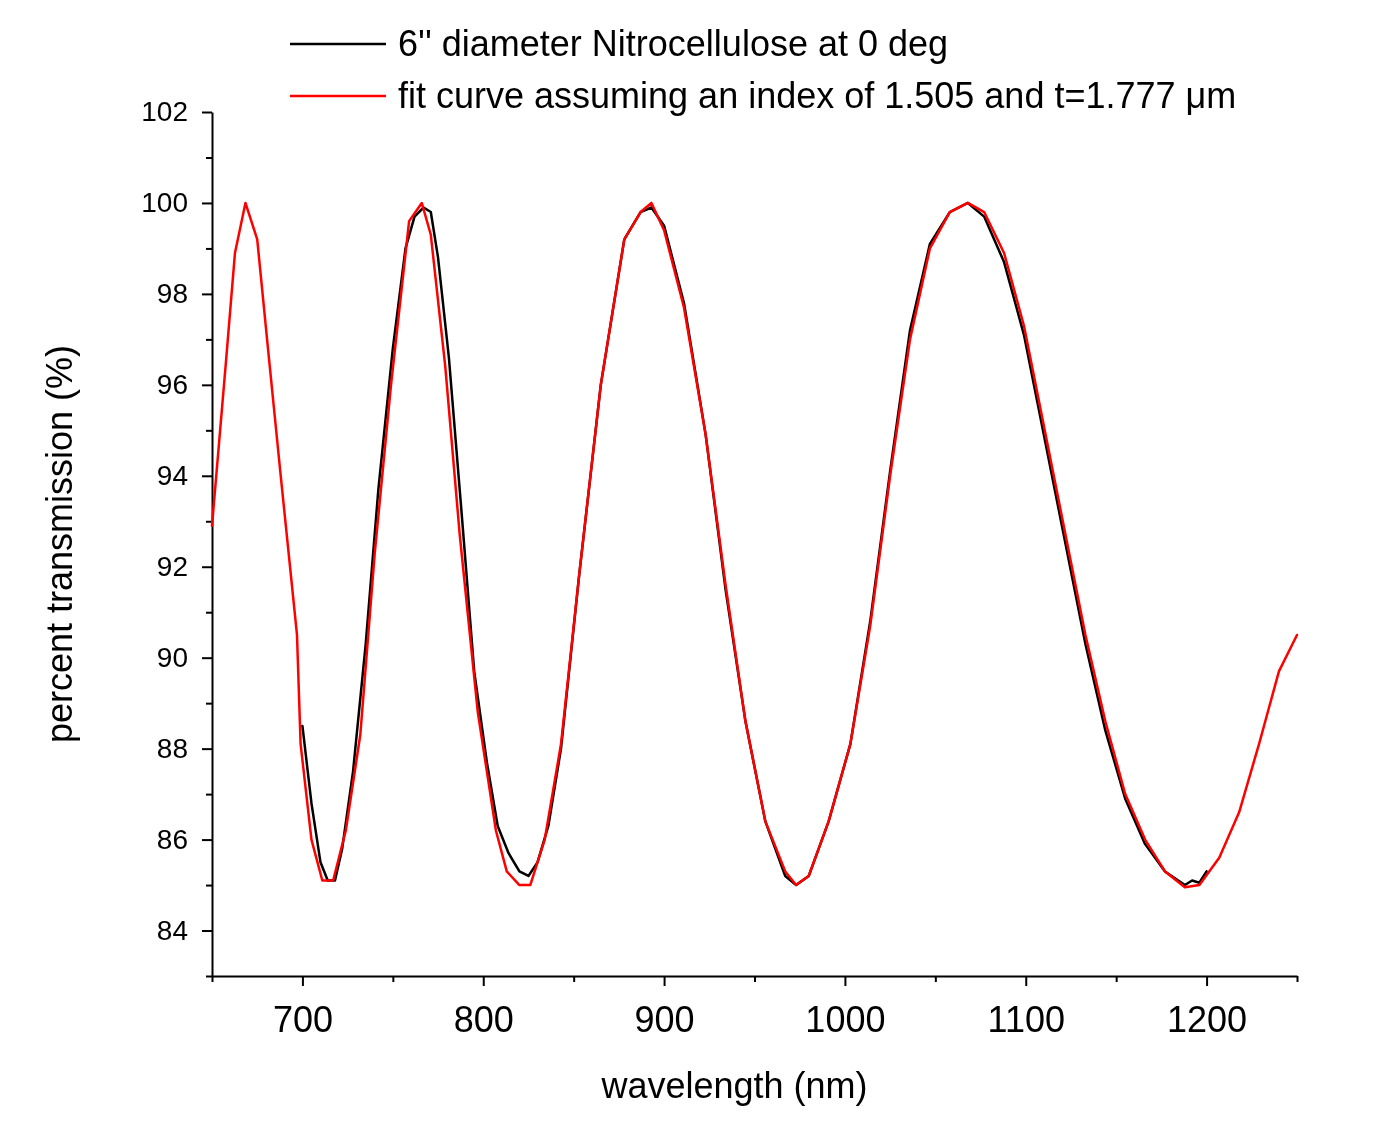  I want to click on y-tick-label: 102, so click(164, 112).